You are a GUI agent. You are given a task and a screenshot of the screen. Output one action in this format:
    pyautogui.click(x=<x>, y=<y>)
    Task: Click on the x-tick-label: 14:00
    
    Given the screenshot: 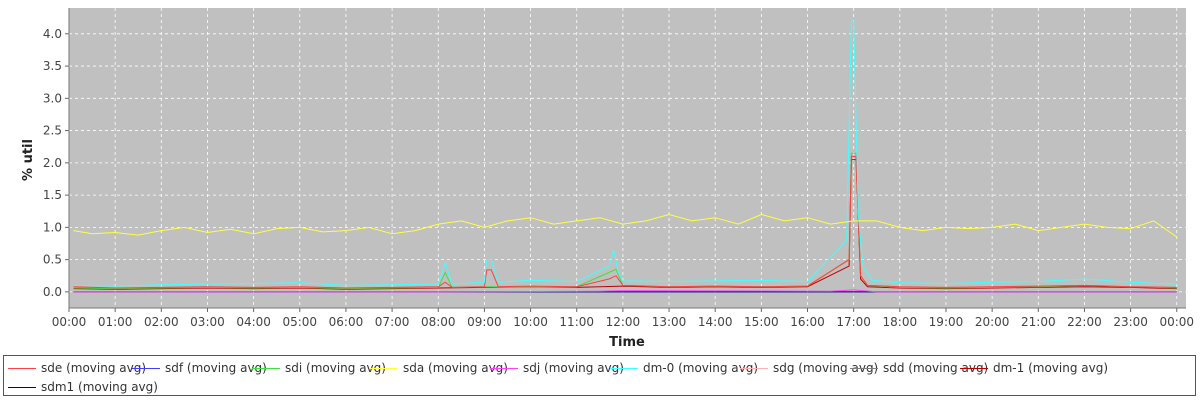 What is the action you would take?
    pyautogui.click(x=715, y=322)
    